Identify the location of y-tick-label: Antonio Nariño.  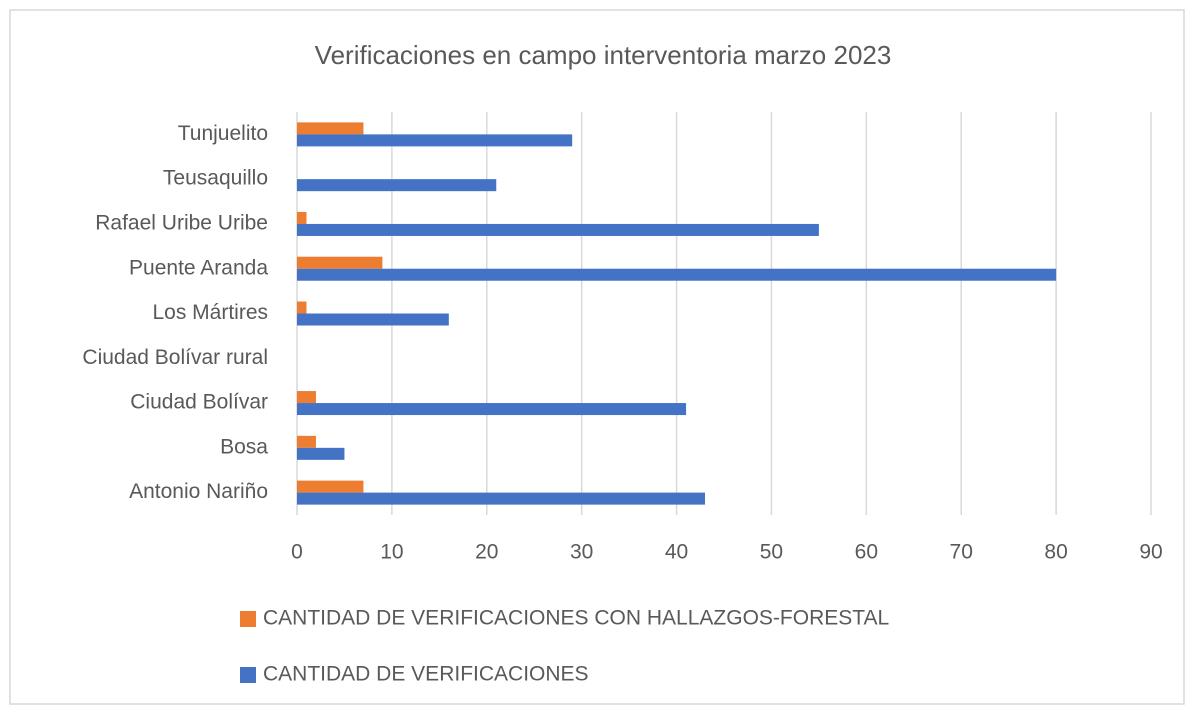
(198, 491).